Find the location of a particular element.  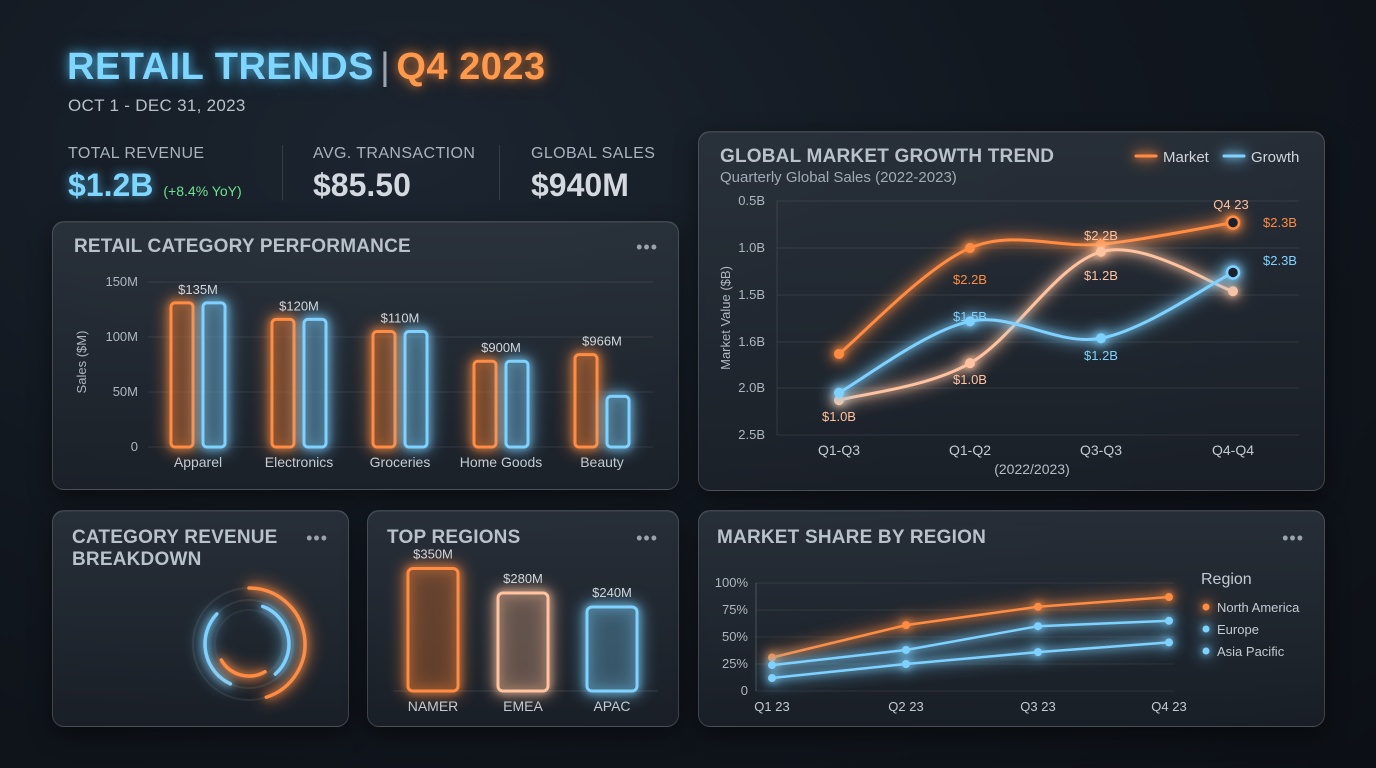

x-tick-label: Q4-Q4 is located at coordinates (1233, 450).